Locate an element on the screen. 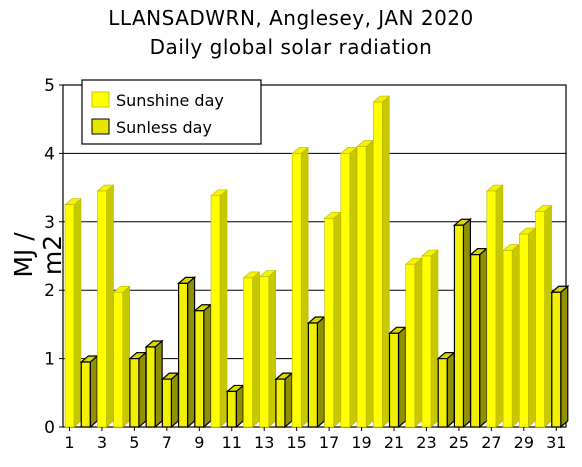 This screenshot has height=467, width=582. x-tick-label: 31 is located at coordinates (556, 442).